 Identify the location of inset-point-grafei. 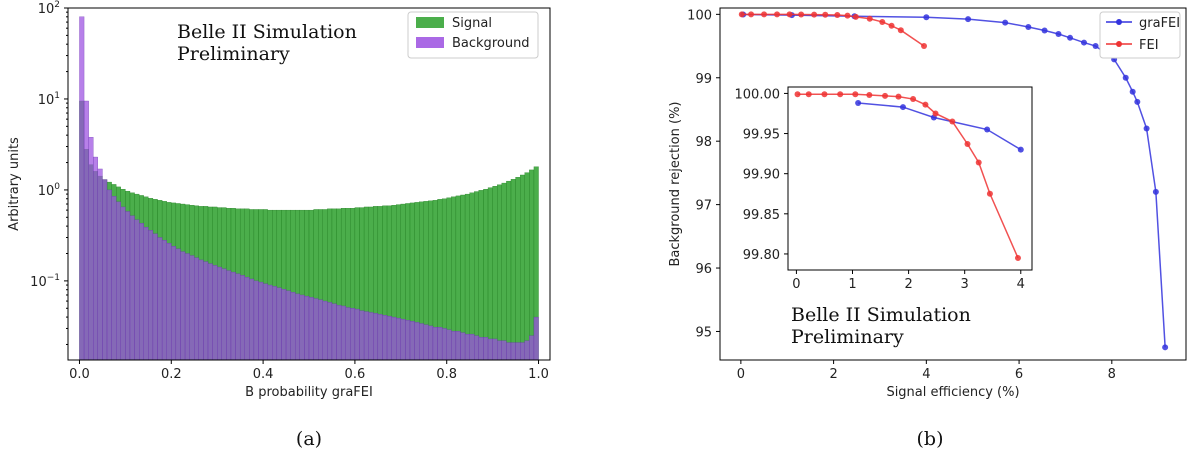
(858, 103).